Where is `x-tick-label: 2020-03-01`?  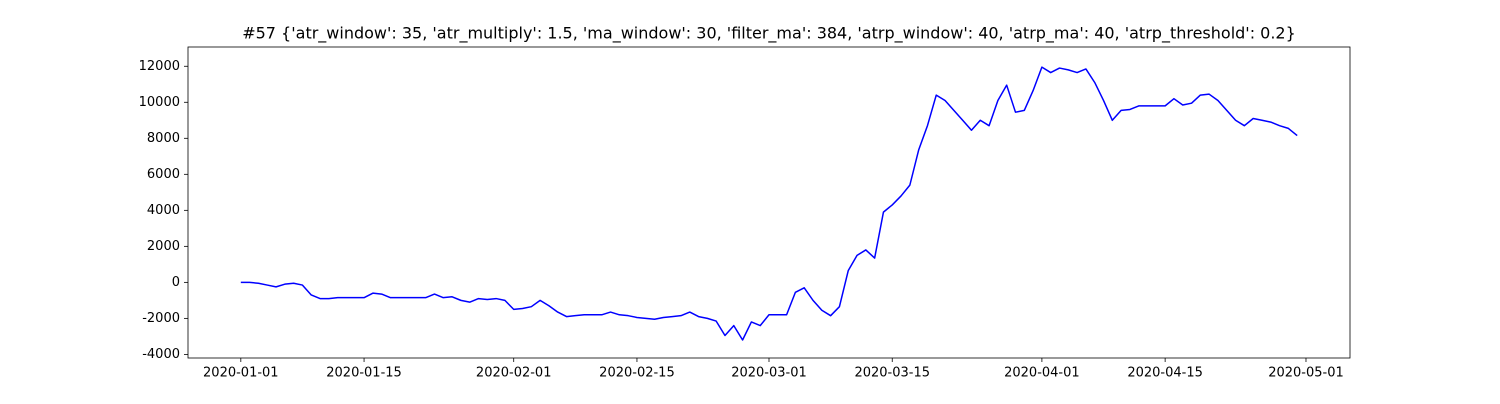 x-tick-label: 2020-03-01 is located at coordinates (769, 373).